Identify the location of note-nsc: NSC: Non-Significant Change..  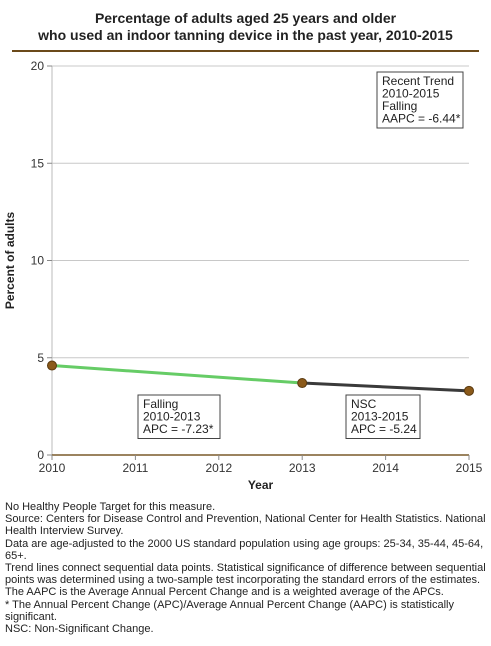
(79, 629).